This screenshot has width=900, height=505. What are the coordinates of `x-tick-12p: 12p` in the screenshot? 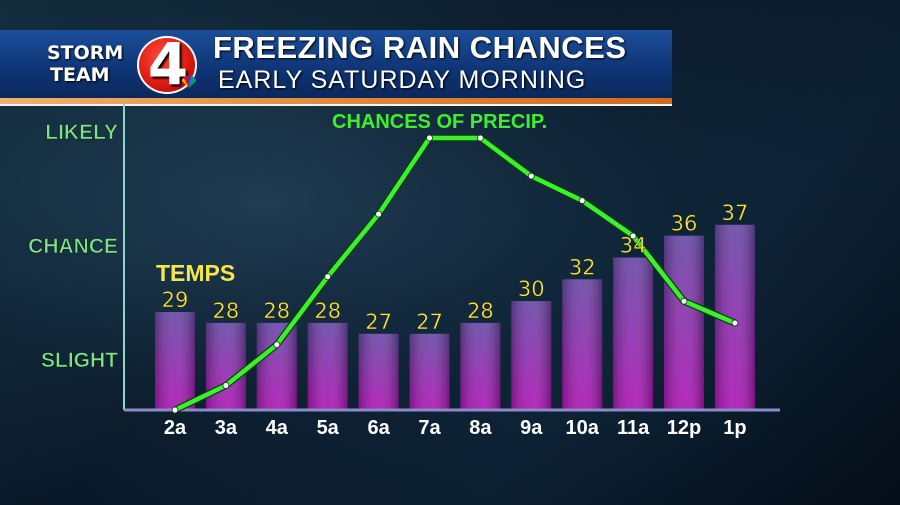 It's located at (684, 428).